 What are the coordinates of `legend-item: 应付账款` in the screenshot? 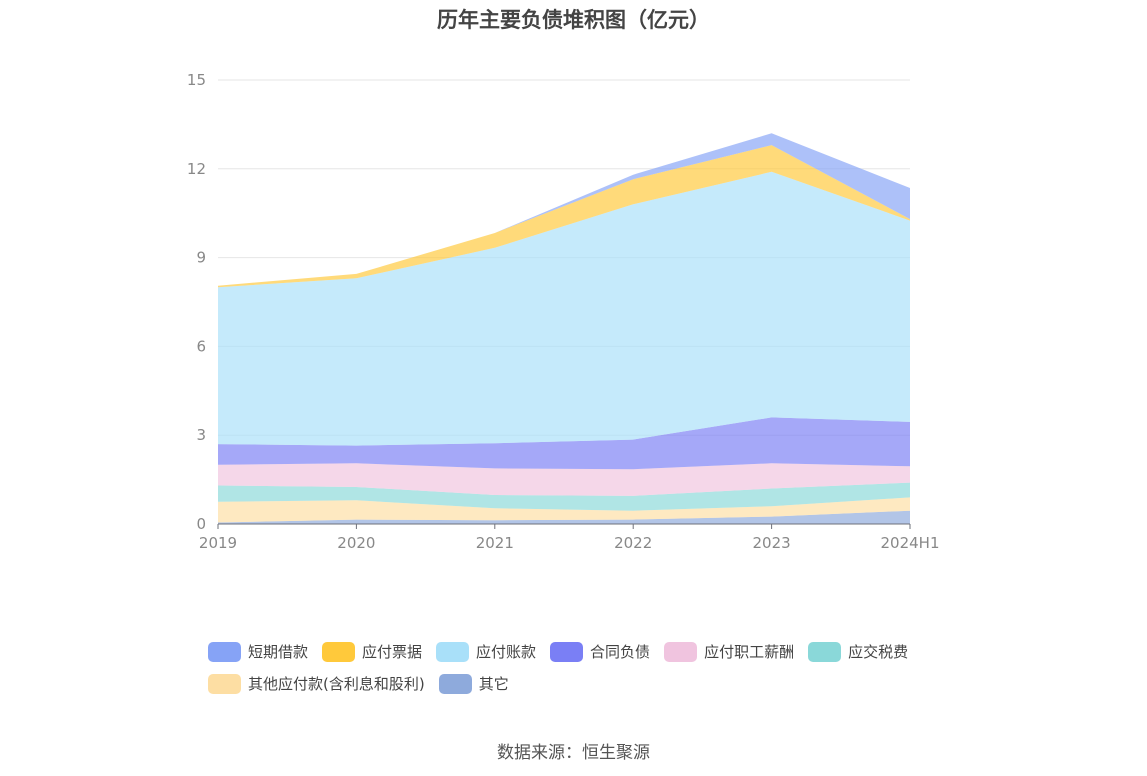 It's located at (486, 651).